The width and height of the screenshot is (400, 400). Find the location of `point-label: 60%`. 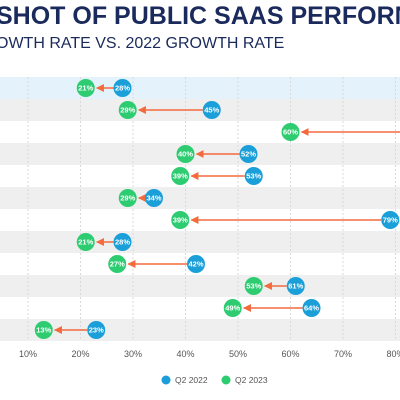

point-label: 60% is located at coordinates (290, 132).